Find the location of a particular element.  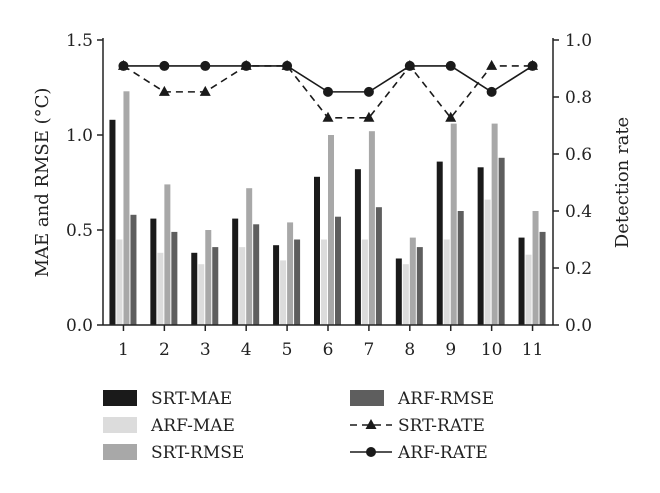

y-tick-label: 1.0 is located at coordinates (79, 136).